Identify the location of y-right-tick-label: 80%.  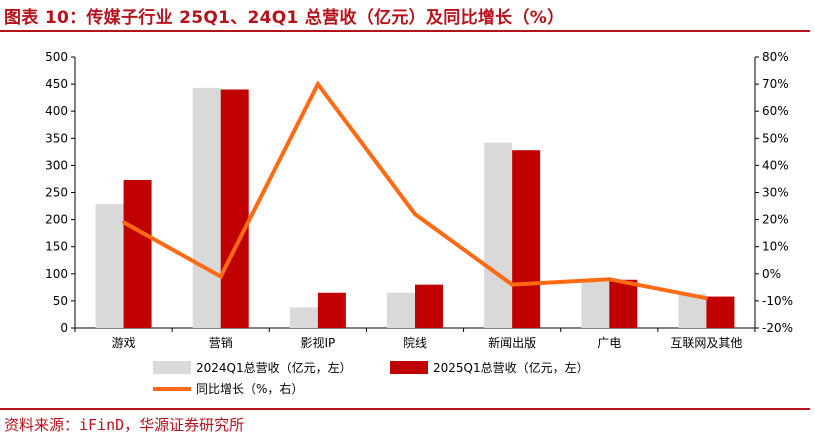
(775, 57).